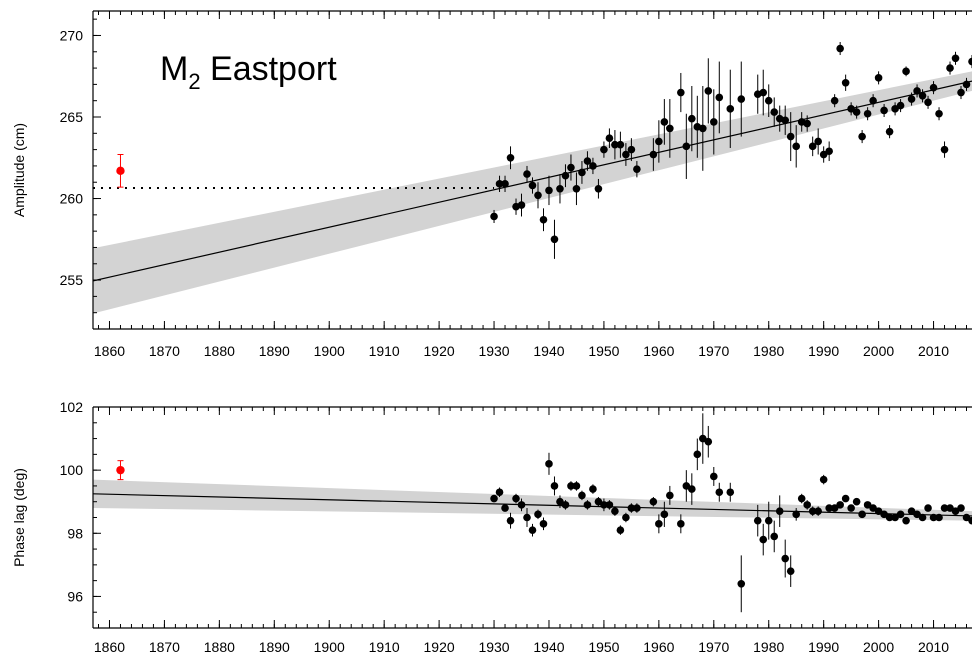 The width and height of the screenshot is (972, 662). What do you see at coordinates (72, 117) in the screenshot?
I see `y-tick-label: 265` at bounding box center [72, 117].